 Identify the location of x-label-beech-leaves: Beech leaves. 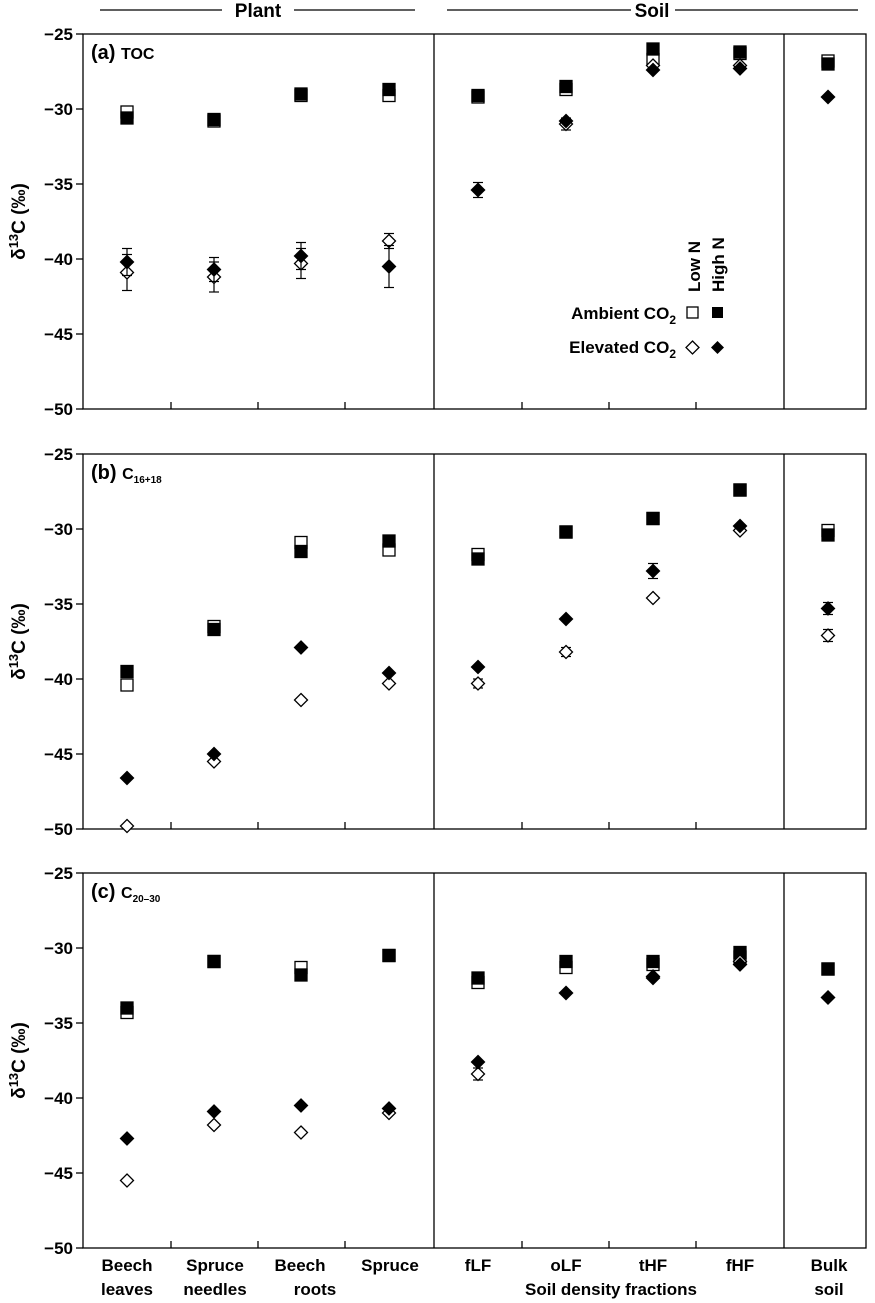
(127, 1277).